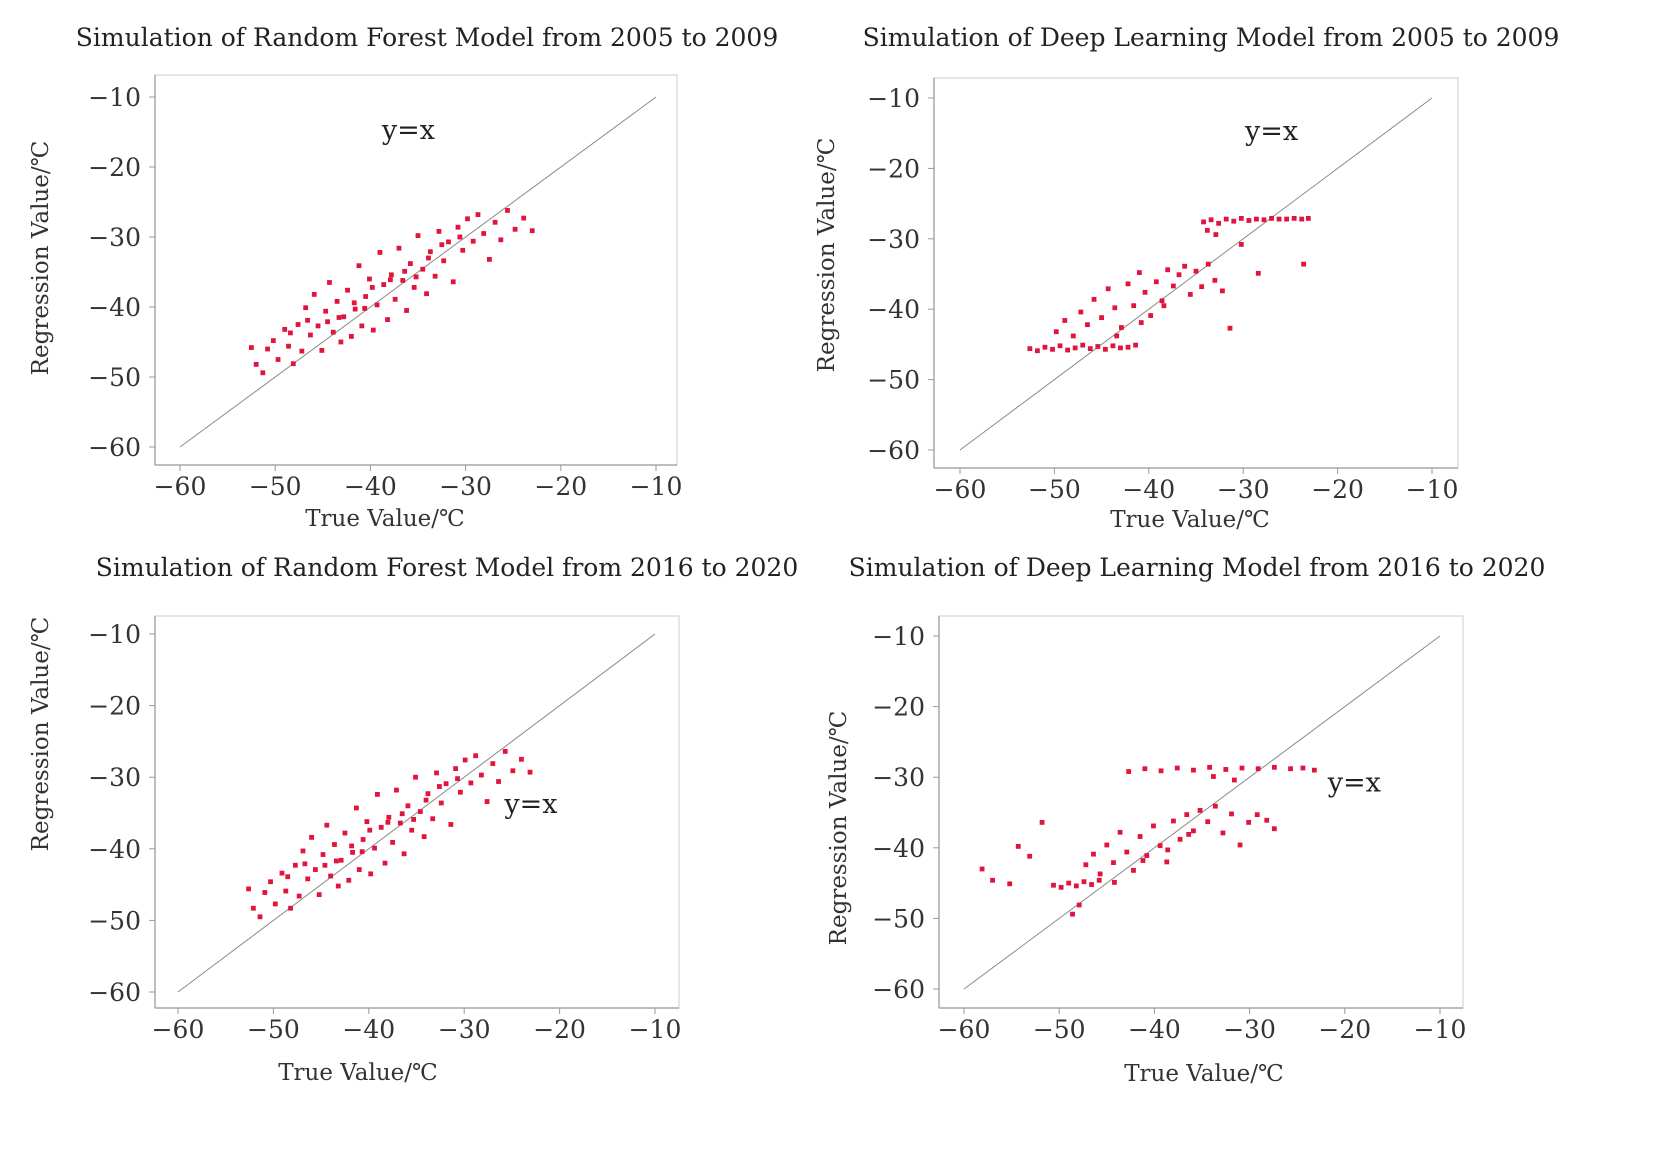 This screenshot has width=1656, height=1169. I want to click on y-tick-label: −10, so click(893, 98).